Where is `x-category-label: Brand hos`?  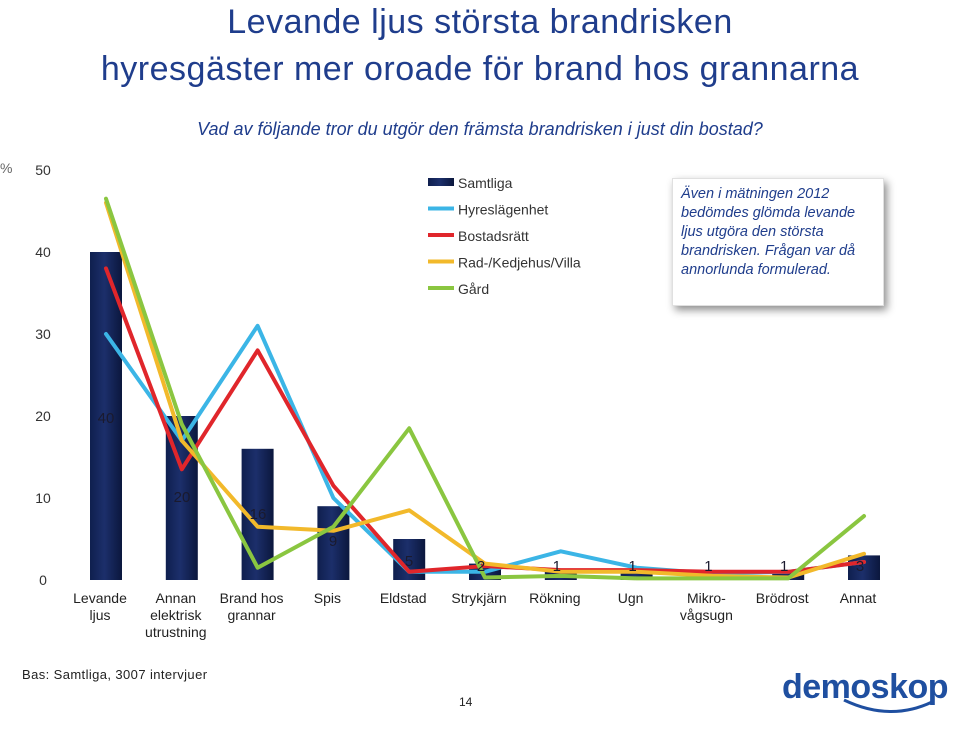
x-category-label: Brand hos is located at coordinates (252, 598).